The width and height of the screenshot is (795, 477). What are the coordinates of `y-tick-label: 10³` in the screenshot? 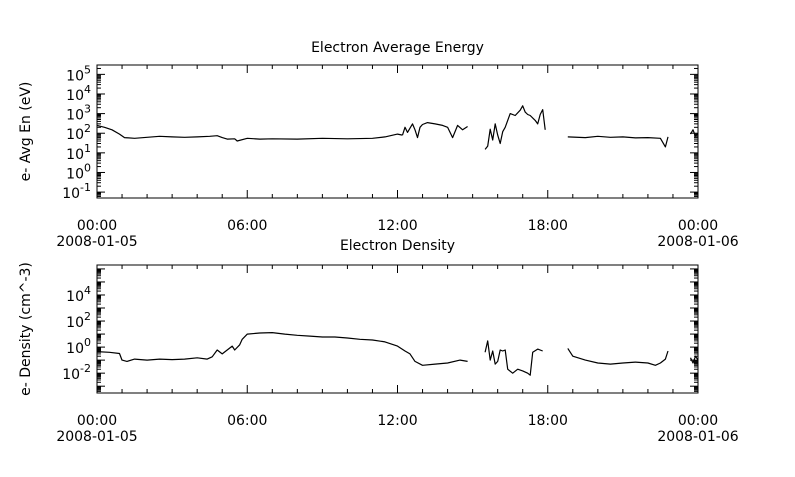 It's located at (78, 113).